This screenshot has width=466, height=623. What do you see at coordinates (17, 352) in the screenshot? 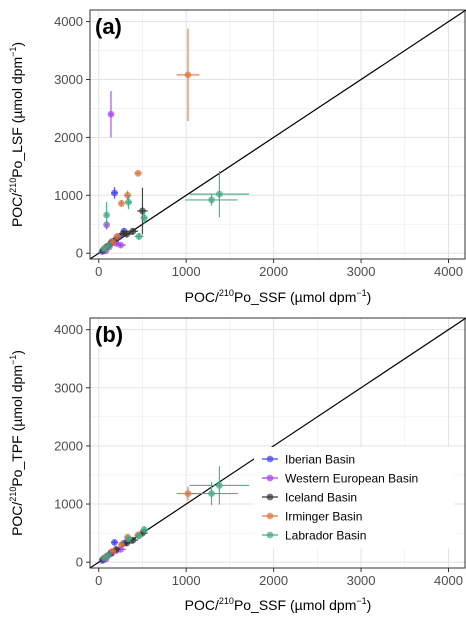
I see `panel-b-ylabel-end: )` at bounding box center [17, 352].